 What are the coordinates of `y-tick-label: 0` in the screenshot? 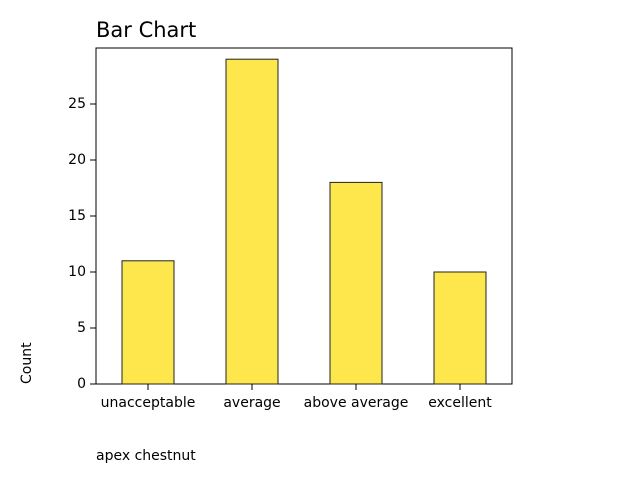 It's located at (81, 384).